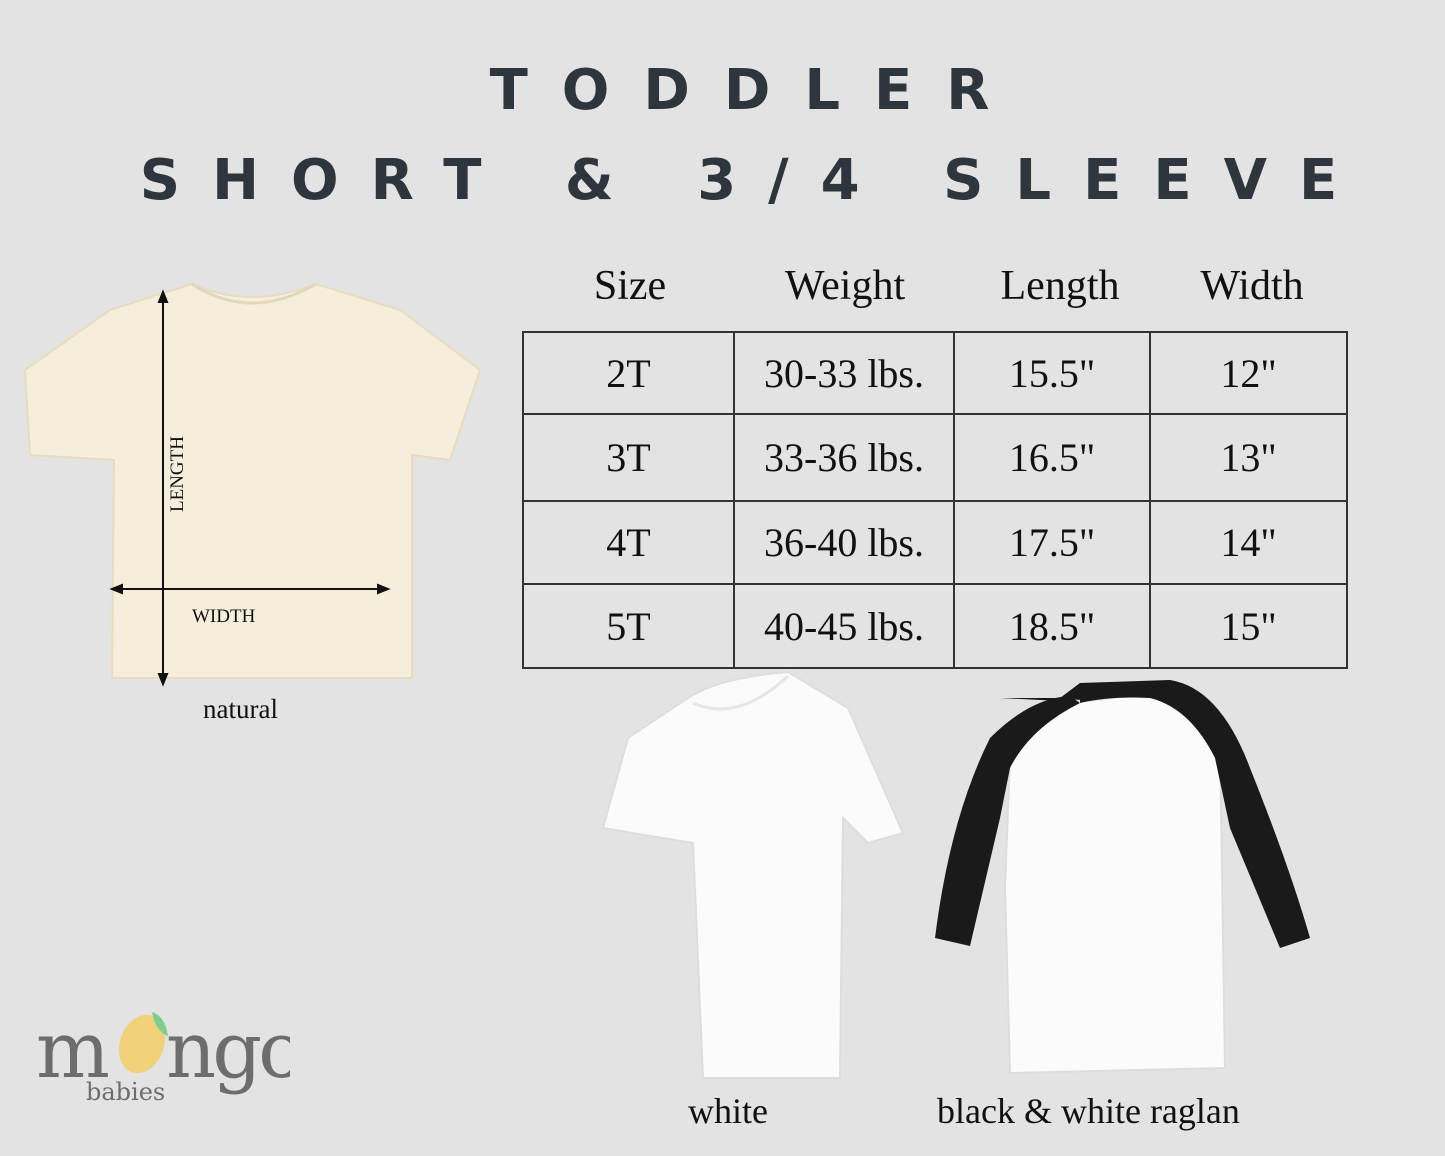  Describe the element at coordinates (1060, 286) in the screenshot. I see `header-length: Length` at that location.